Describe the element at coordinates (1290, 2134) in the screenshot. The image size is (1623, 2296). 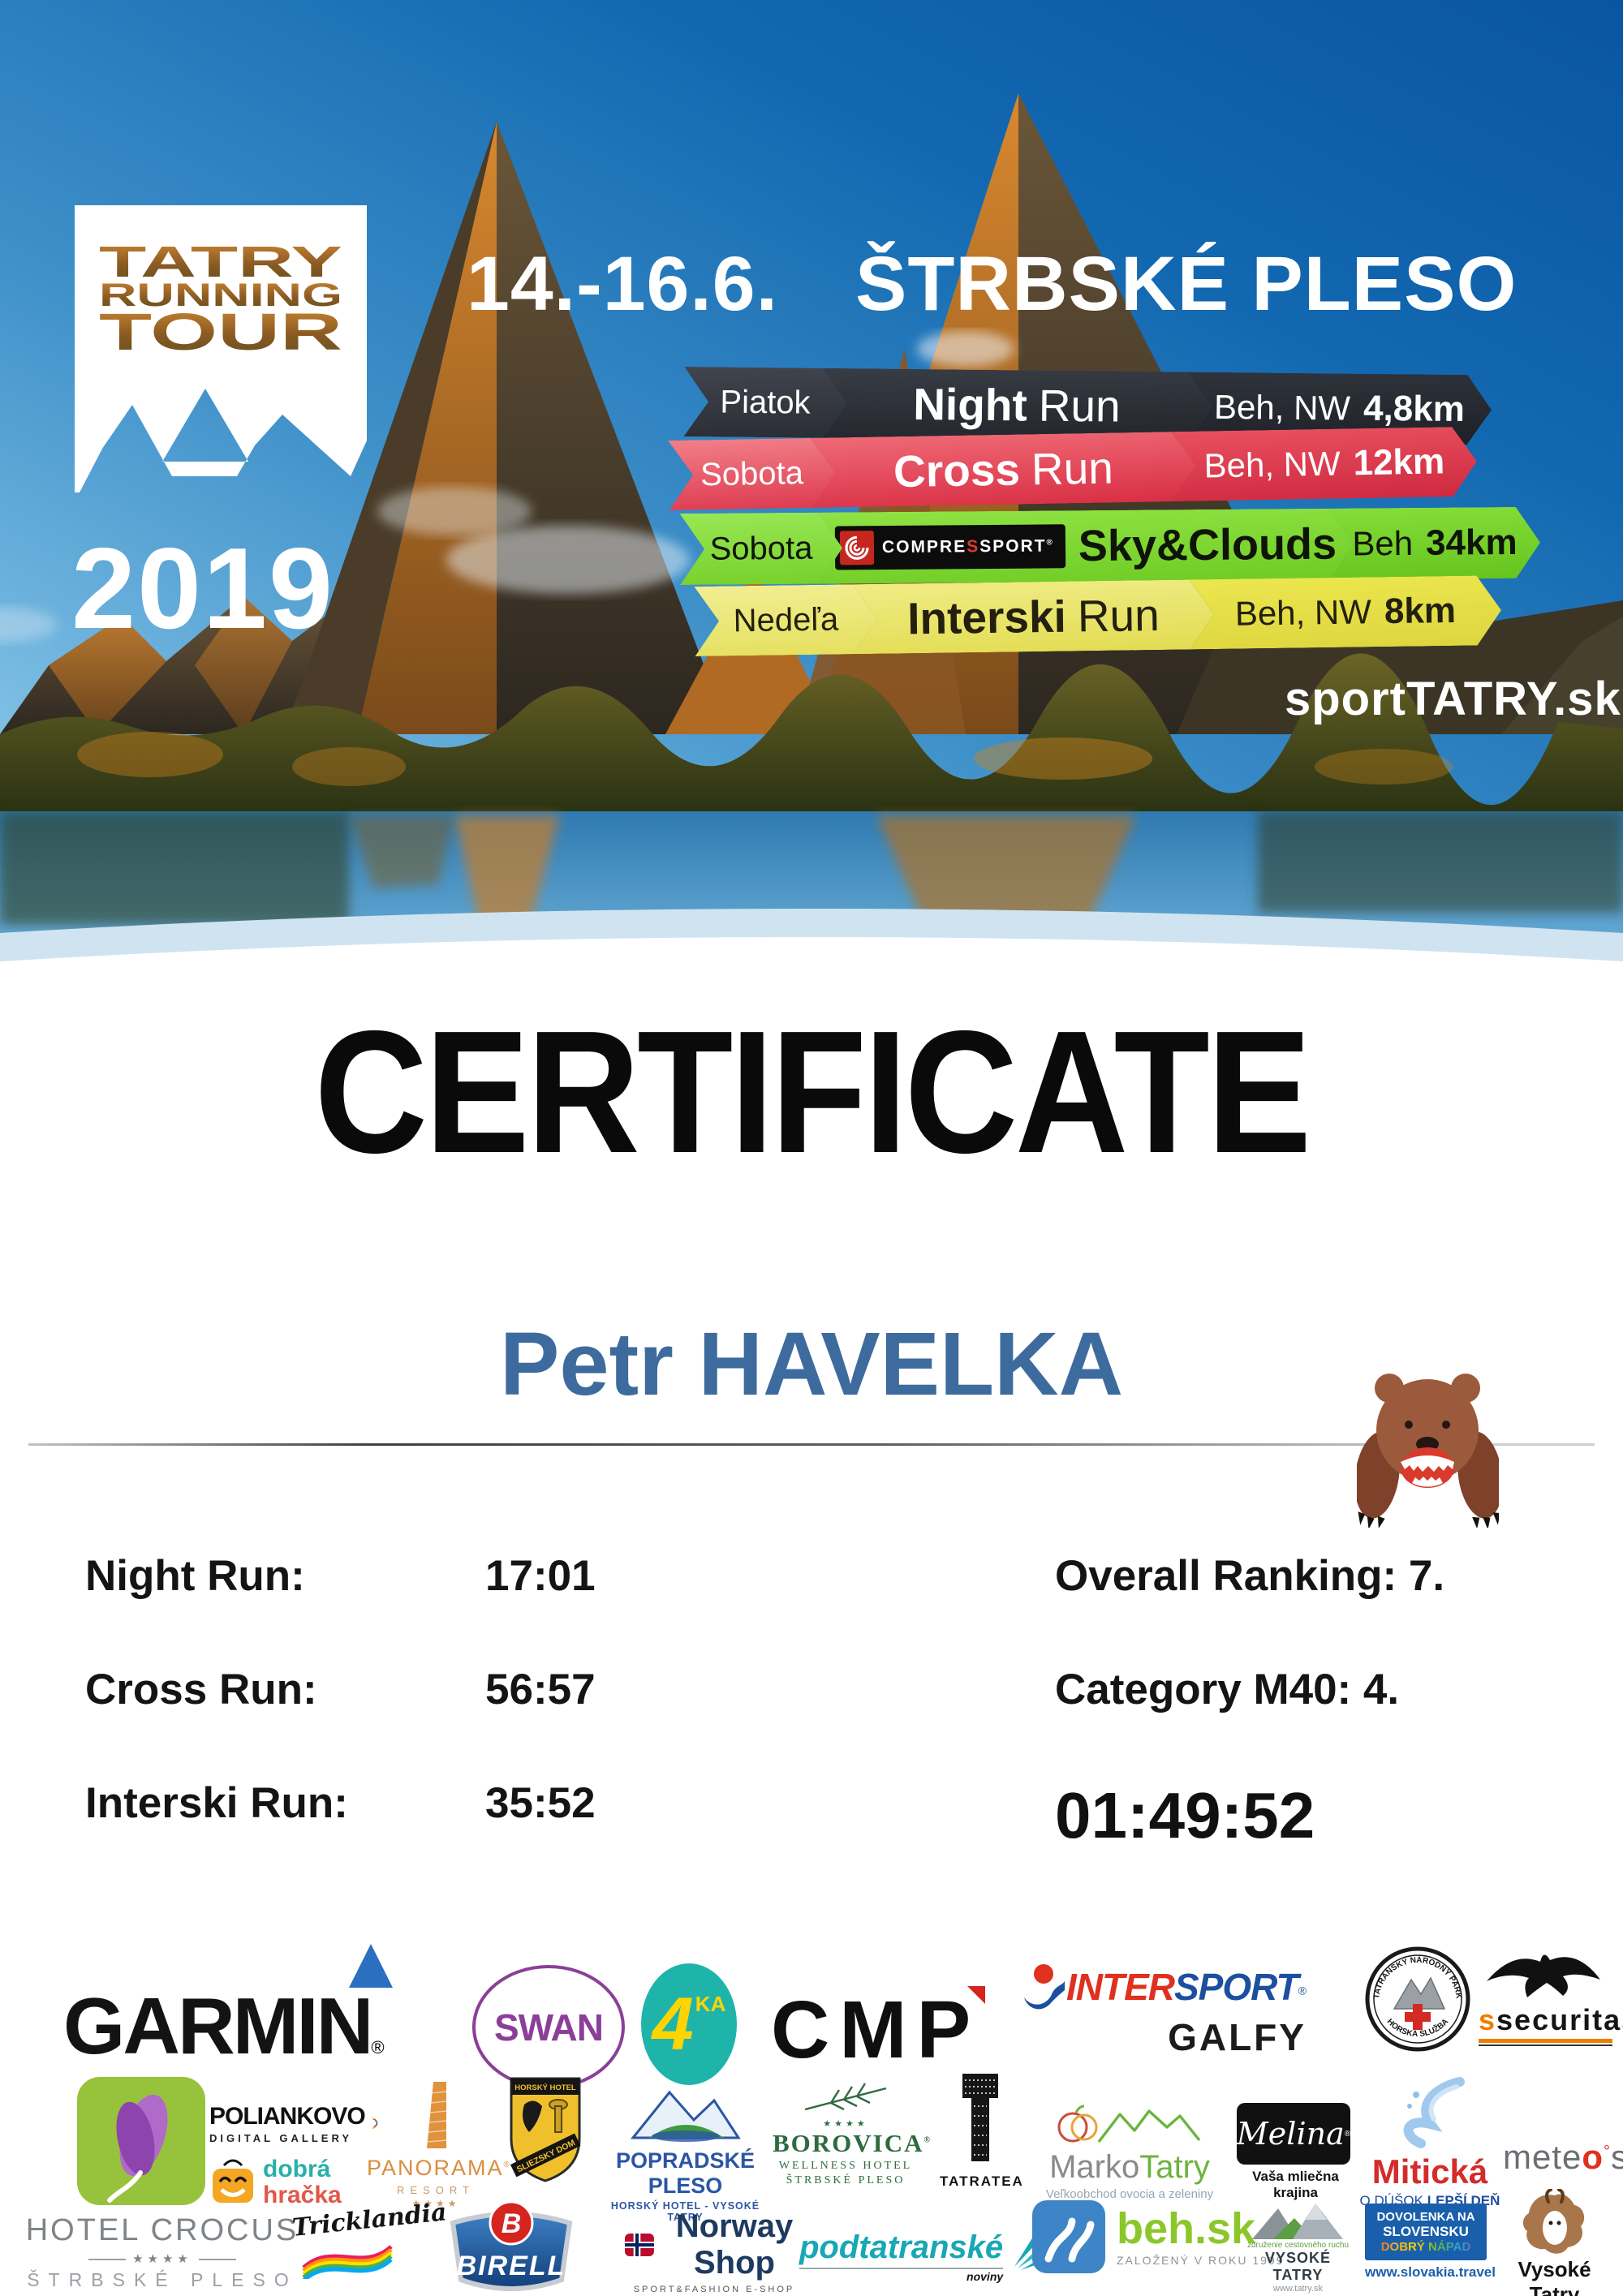
I see `melina-label: Melina` at that location.